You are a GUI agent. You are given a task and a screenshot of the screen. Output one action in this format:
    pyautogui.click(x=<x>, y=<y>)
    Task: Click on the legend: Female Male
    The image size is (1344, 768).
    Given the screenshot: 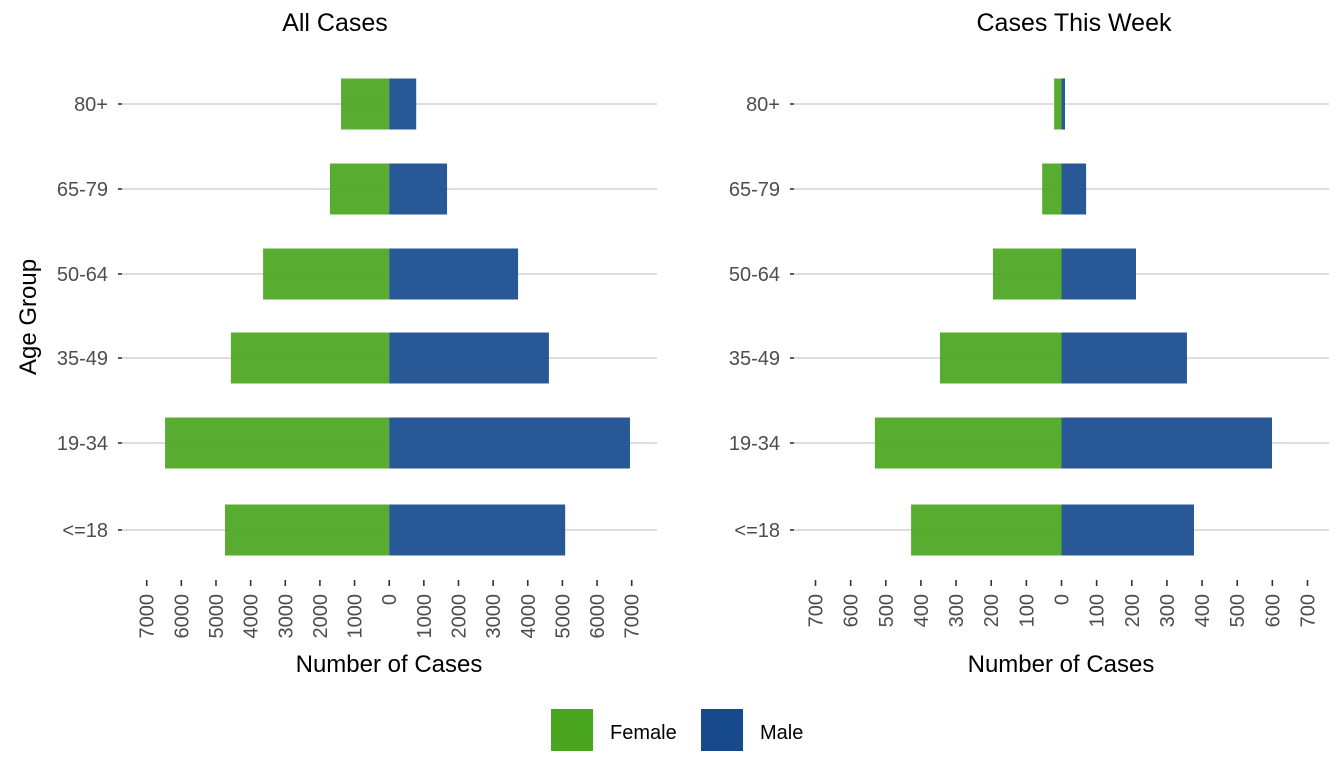 What is the action you would take?
    pyautogui.click(x=677, y=730)
    